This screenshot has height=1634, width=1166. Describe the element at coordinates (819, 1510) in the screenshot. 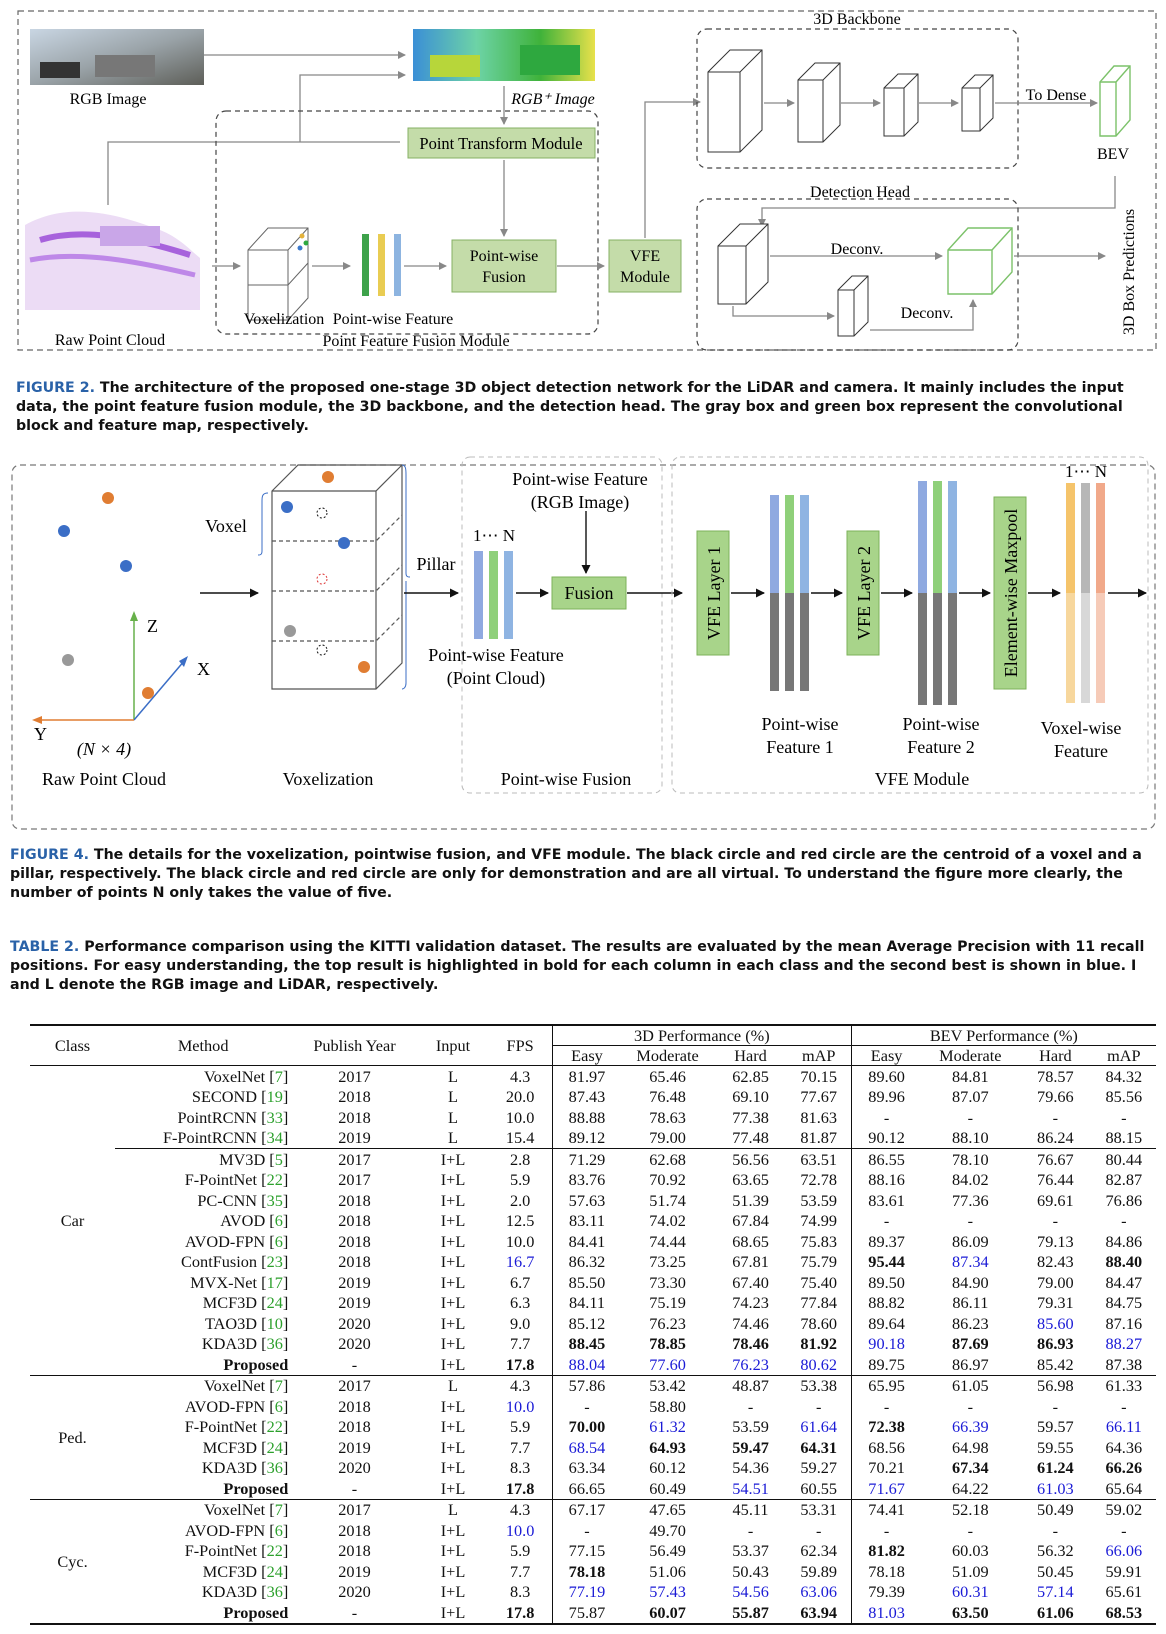

I see `3d-map-cell: 53.31` at that location.